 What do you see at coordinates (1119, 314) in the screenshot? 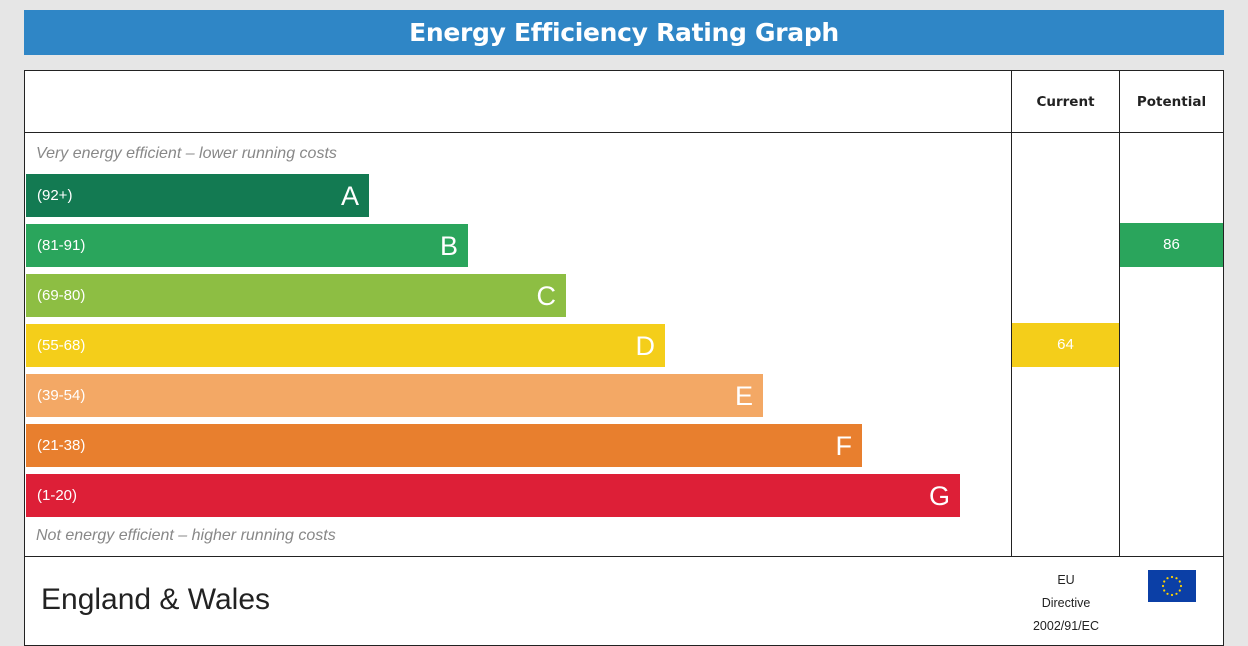
I see `potential-column-left-divider` at bounding box center [1119, 314].